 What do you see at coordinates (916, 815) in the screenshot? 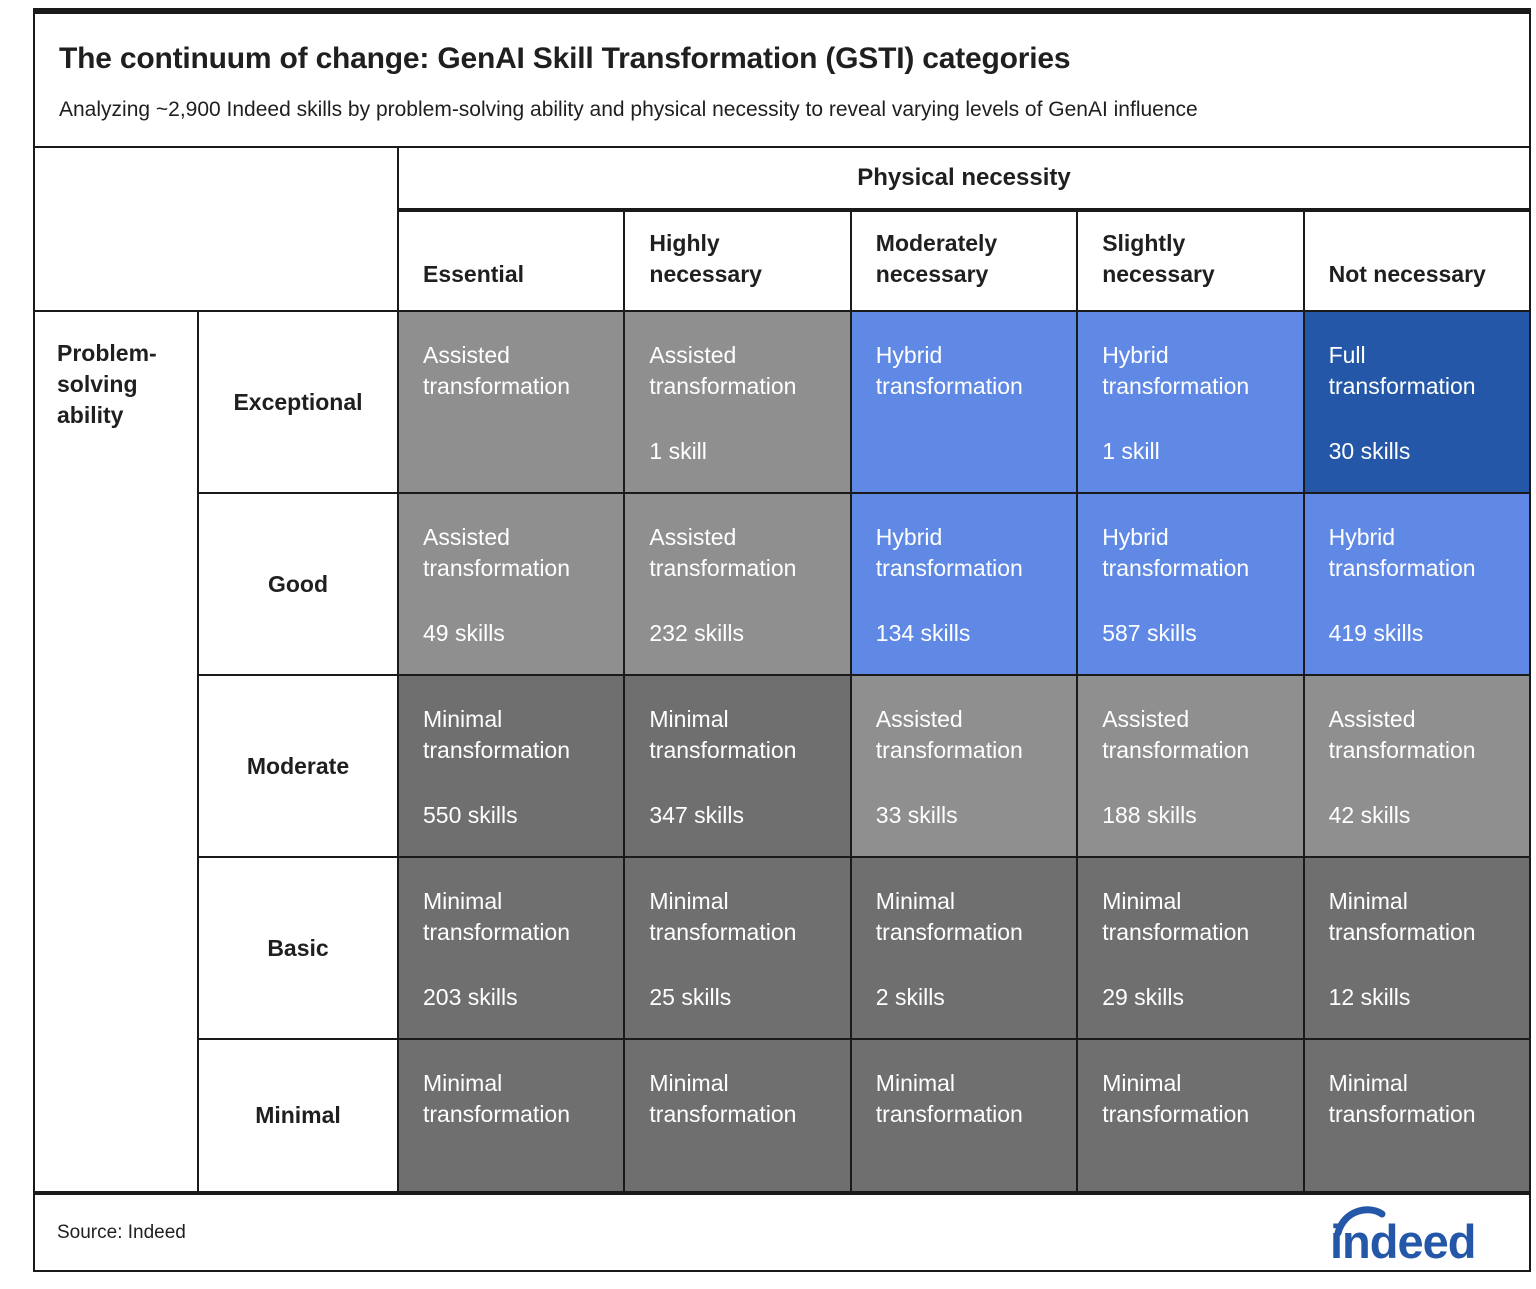
I see `cell-skill-count: 33 skills` at bounding box center [916, 815].